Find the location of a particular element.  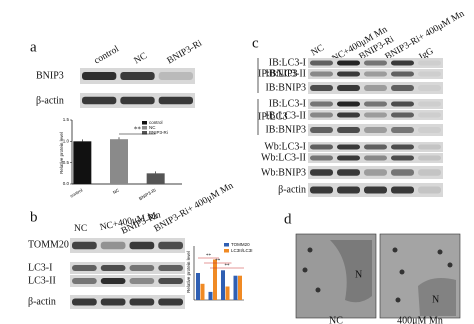

legend-label: control is located at coordinates (156, 122).